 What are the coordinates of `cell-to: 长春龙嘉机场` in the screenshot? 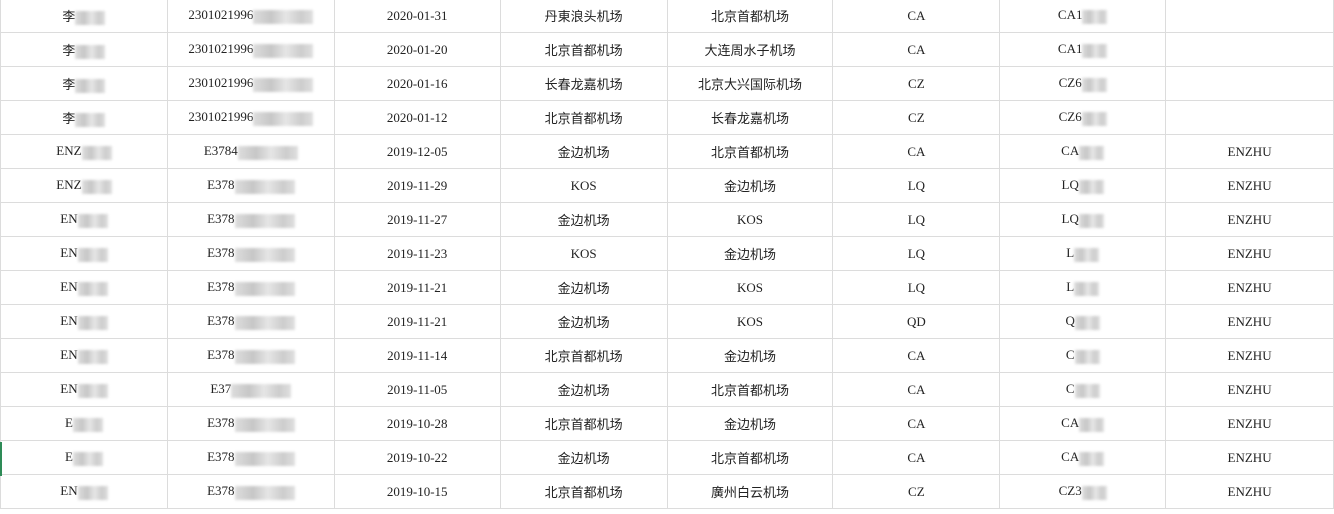 It's located at (750, 117).